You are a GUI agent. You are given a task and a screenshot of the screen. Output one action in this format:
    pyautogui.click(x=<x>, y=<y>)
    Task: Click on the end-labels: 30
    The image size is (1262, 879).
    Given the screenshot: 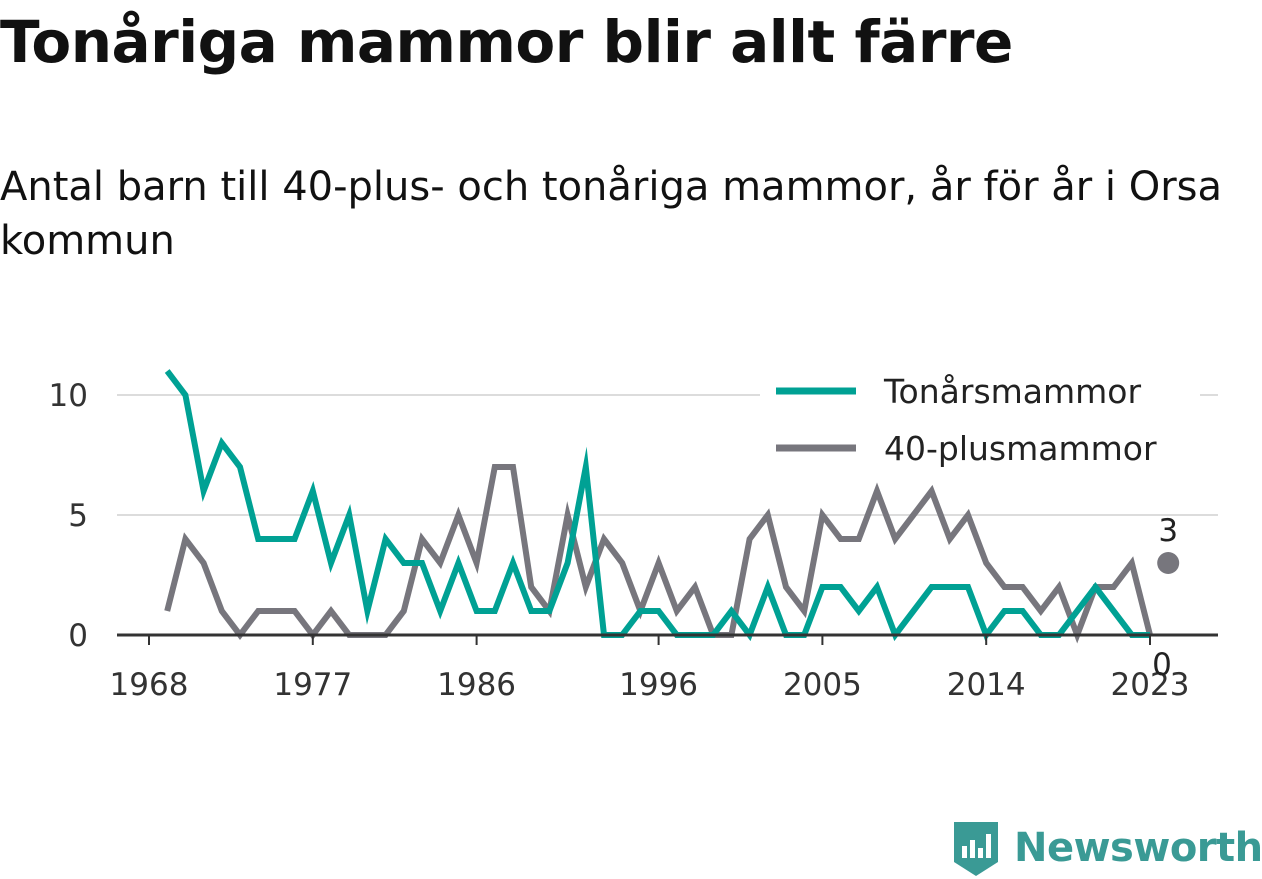 What is the action you would take?
    pyautogui.click(x=1166, y=598)
    